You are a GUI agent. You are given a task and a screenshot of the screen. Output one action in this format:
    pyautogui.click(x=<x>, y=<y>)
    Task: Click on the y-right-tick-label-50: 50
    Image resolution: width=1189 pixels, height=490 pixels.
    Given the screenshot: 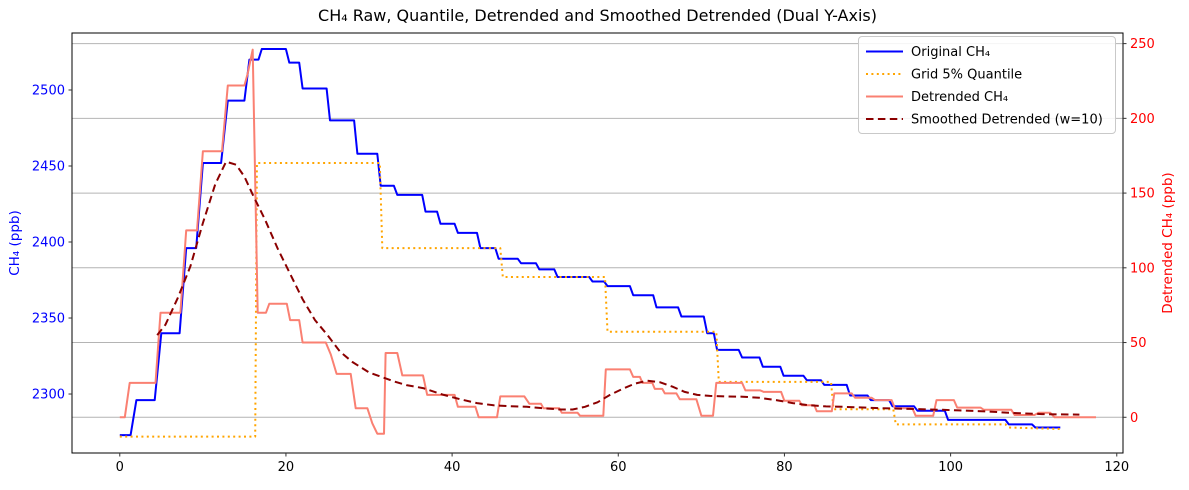 What is the action you would take?
    pyautogui.click(x=1138, y=343)
    